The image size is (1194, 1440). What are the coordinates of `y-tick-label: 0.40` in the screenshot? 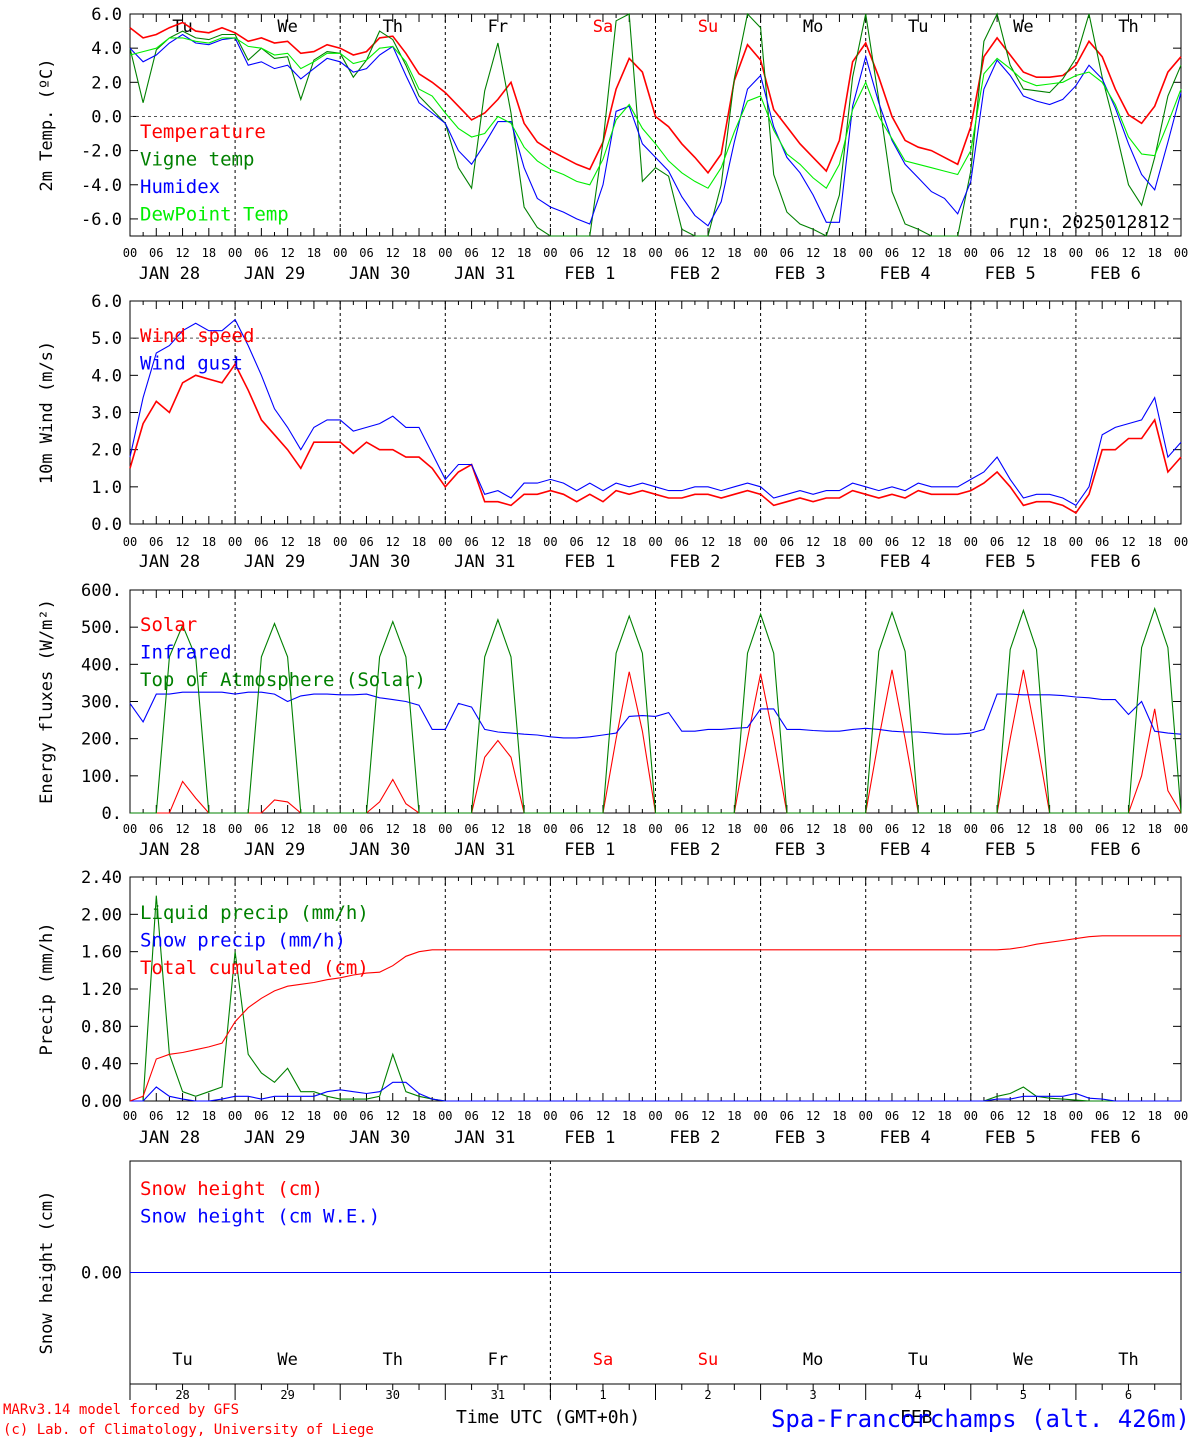 It's located at (101, 1065).